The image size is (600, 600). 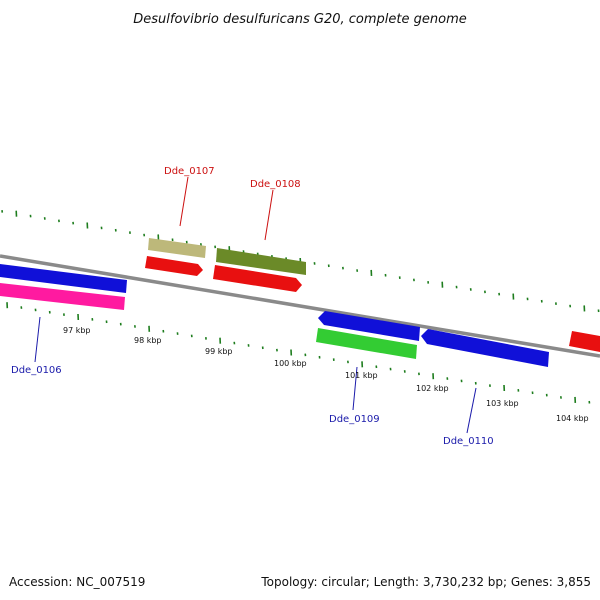 I want to click on kbp-label-99: 99 kbp, so click(x=219, y=351).